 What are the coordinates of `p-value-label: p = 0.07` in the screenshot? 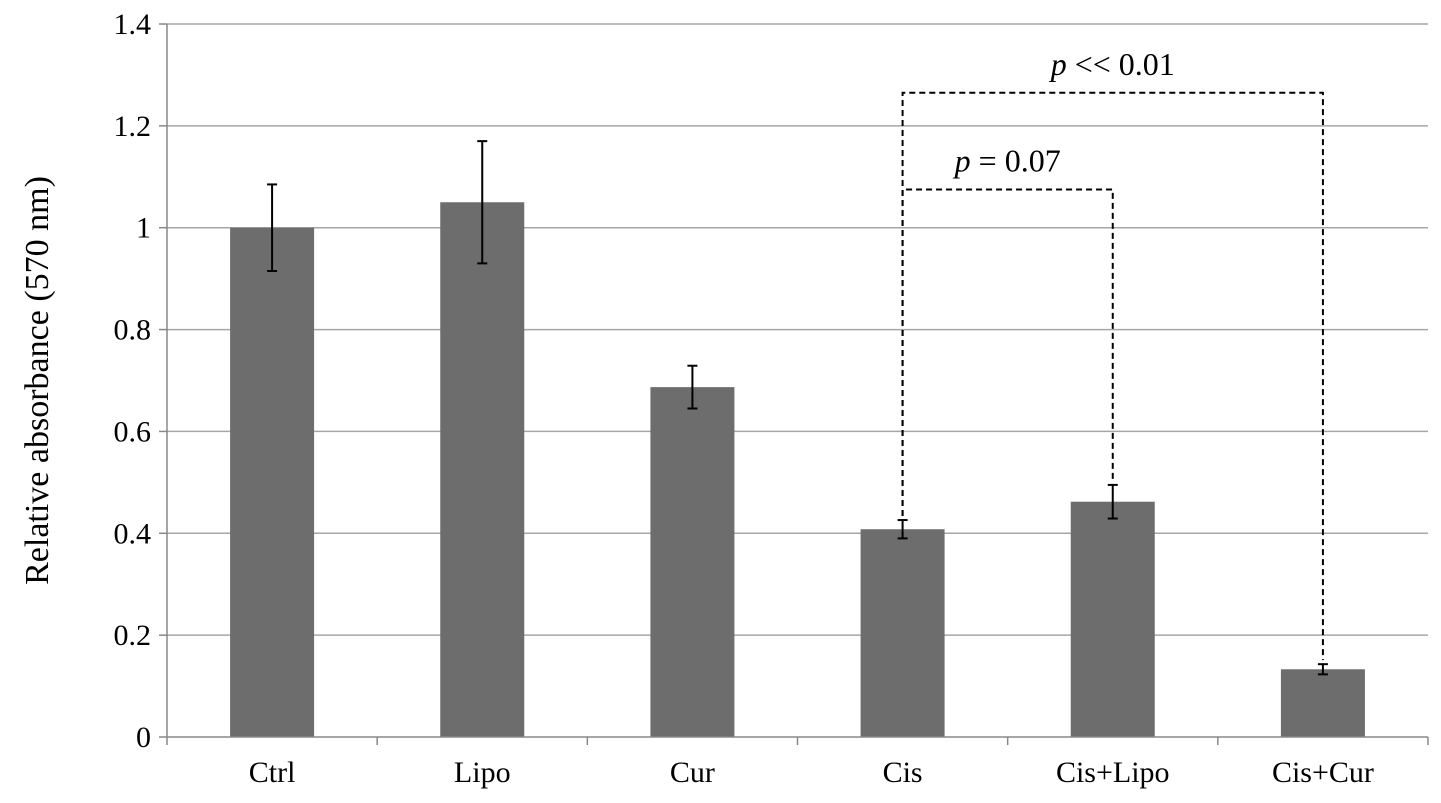 It's located at (1007, 161).